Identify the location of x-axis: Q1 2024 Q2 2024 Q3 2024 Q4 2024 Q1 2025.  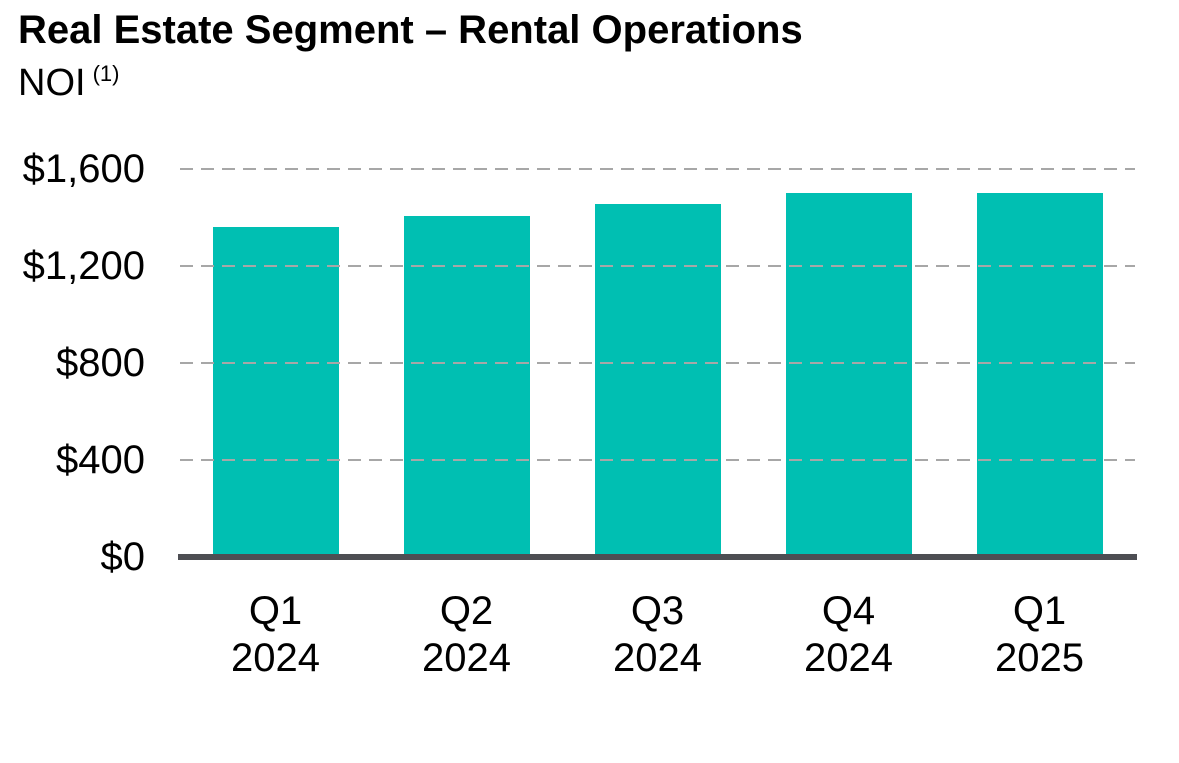
(657, 635).